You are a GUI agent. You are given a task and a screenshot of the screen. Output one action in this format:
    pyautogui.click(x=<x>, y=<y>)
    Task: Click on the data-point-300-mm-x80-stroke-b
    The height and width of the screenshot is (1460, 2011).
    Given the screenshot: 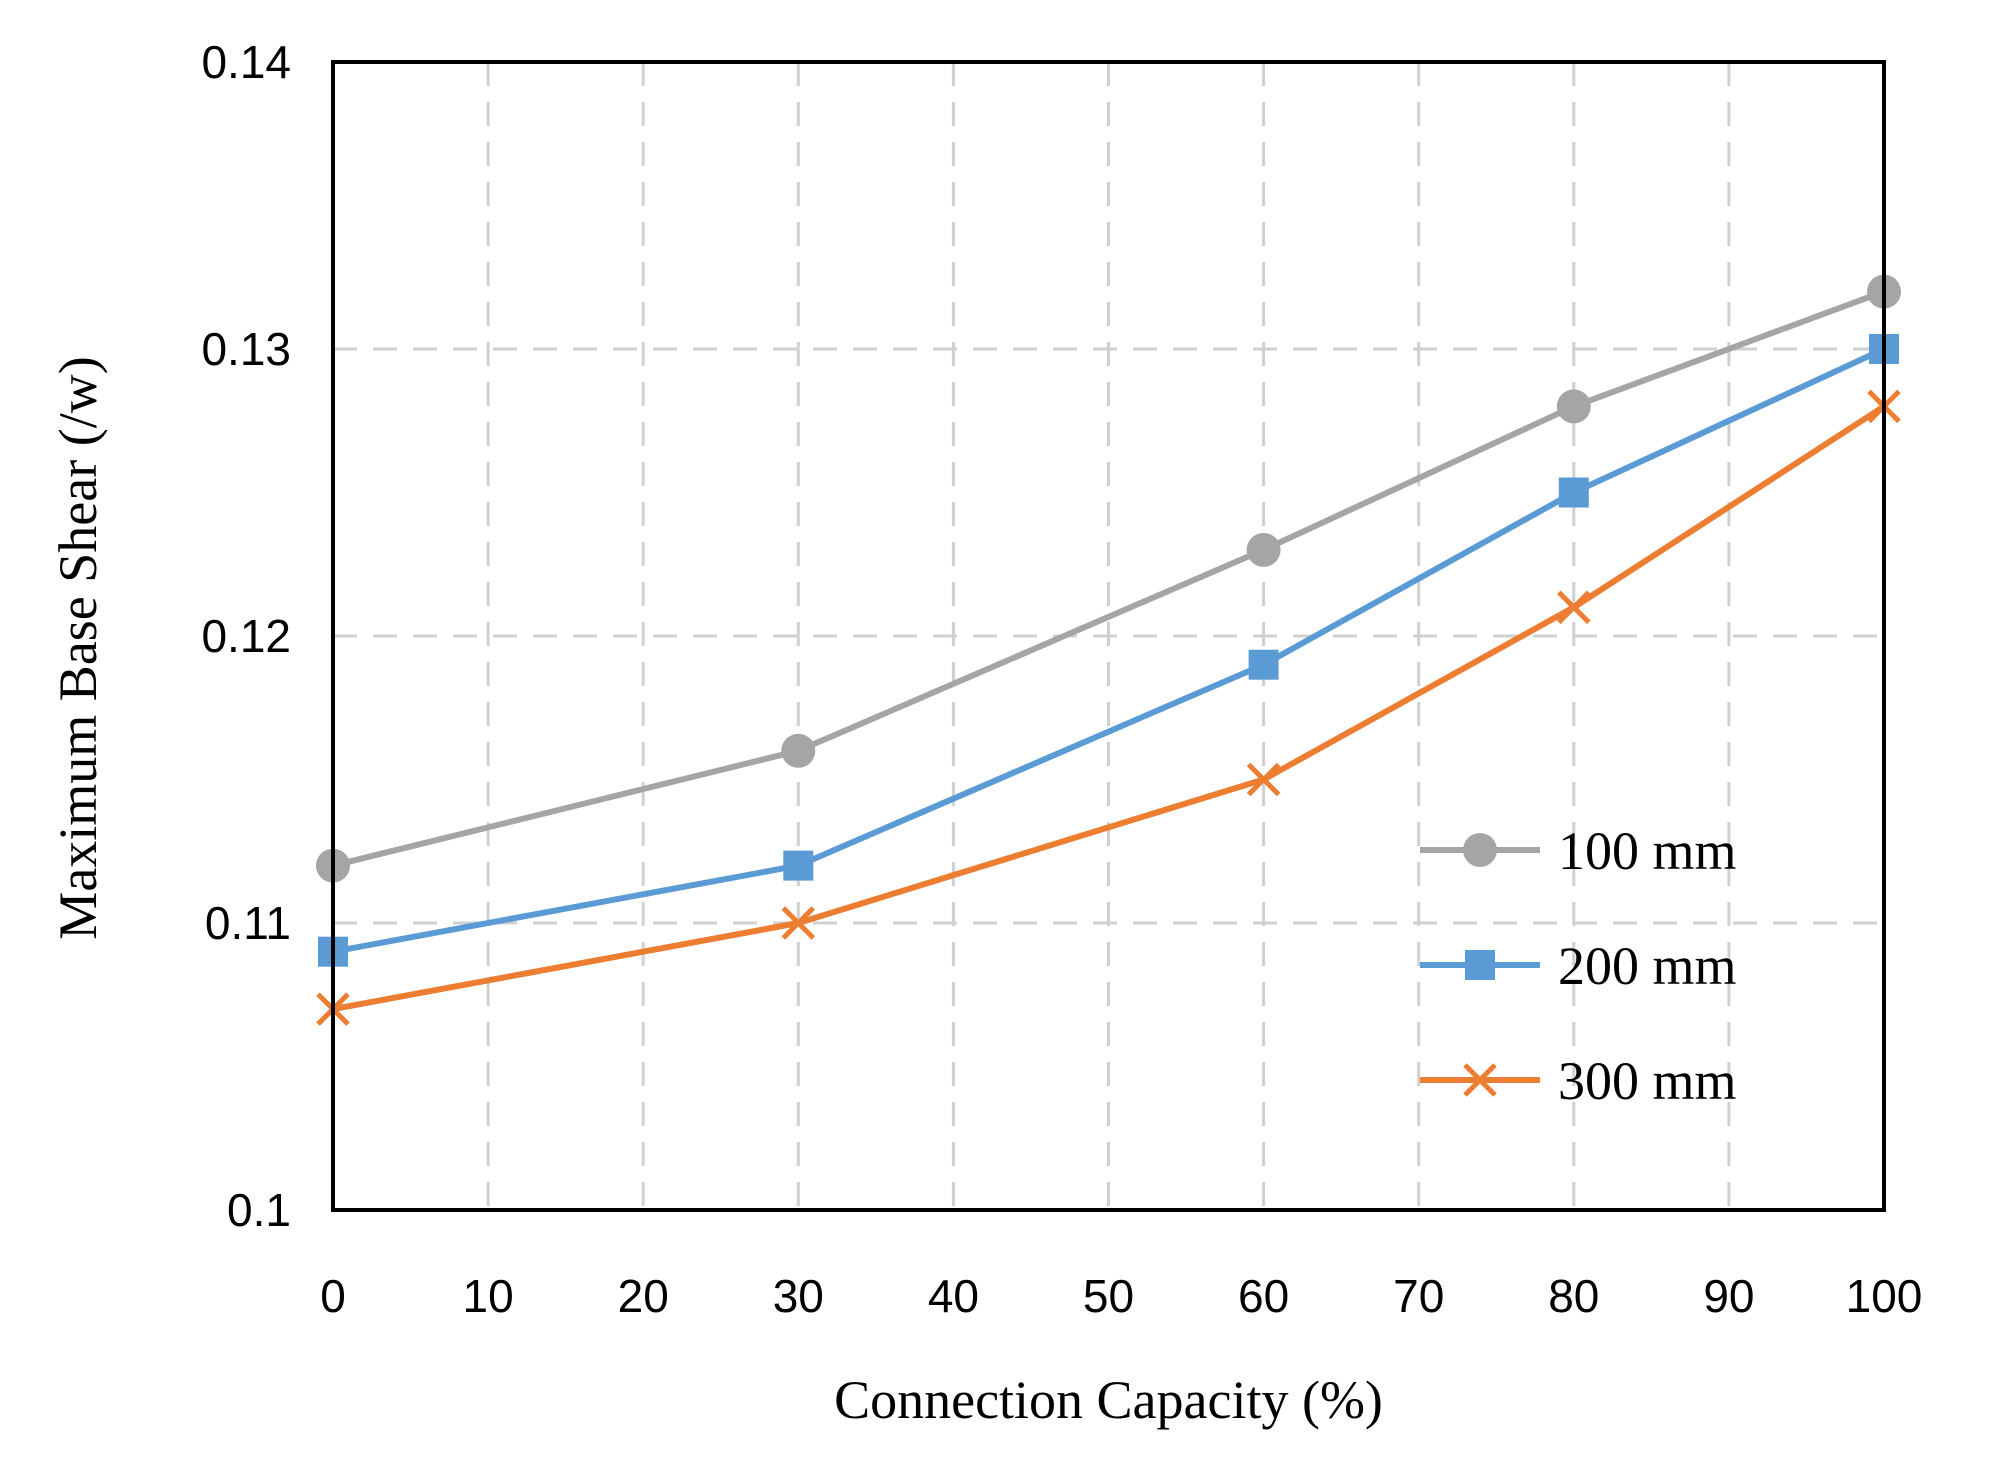 What is the action you would take?
    pyautogui.click(x=1574, y=607)
    